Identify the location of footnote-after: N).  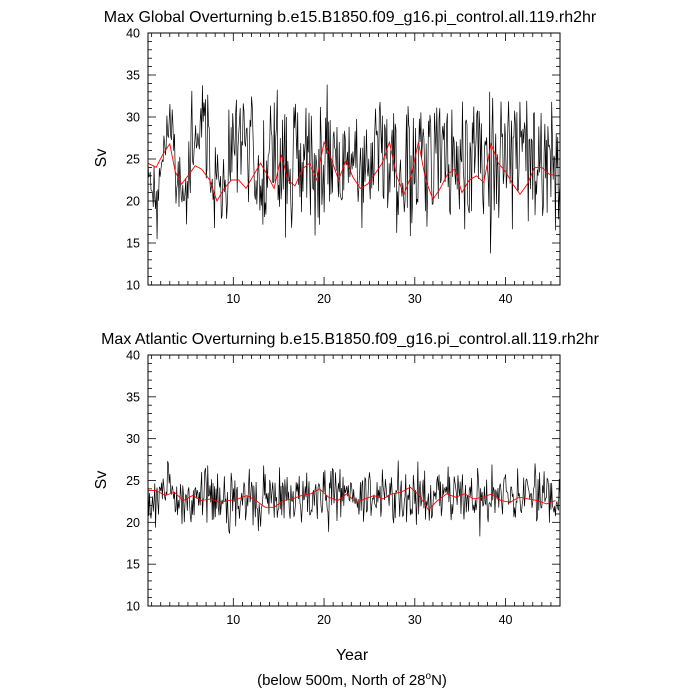
(439, 680).